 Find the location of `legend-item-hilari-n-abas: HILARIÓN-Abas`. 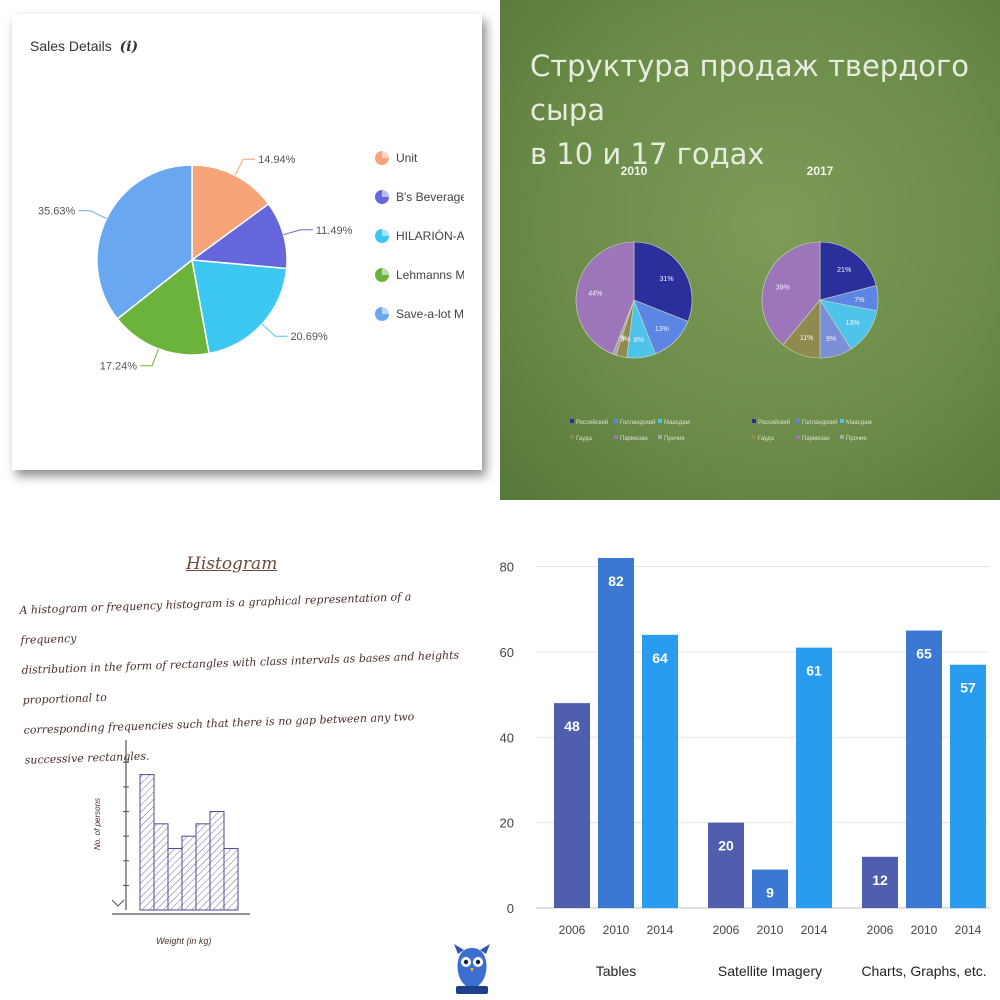

legend-item-hilari-n-abas: HILARIÓN-Abas is located at coordinates (429, 235).